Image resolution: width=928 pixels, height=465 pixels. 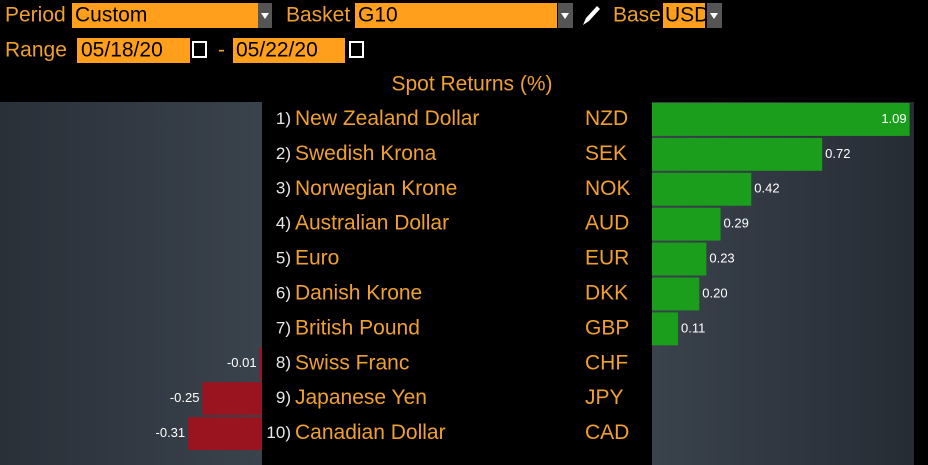 I want to click on value-label: -0.25, so click(x=185, y=397).